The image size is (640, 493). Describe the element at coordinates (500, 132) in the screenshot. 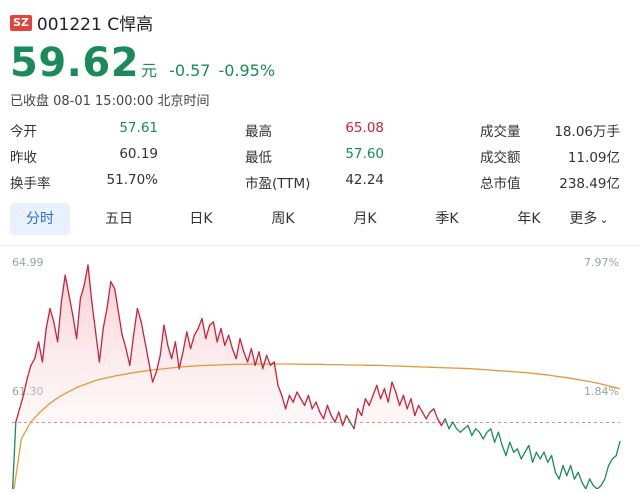

I see `stat-label-volume: 成交量` at that location.